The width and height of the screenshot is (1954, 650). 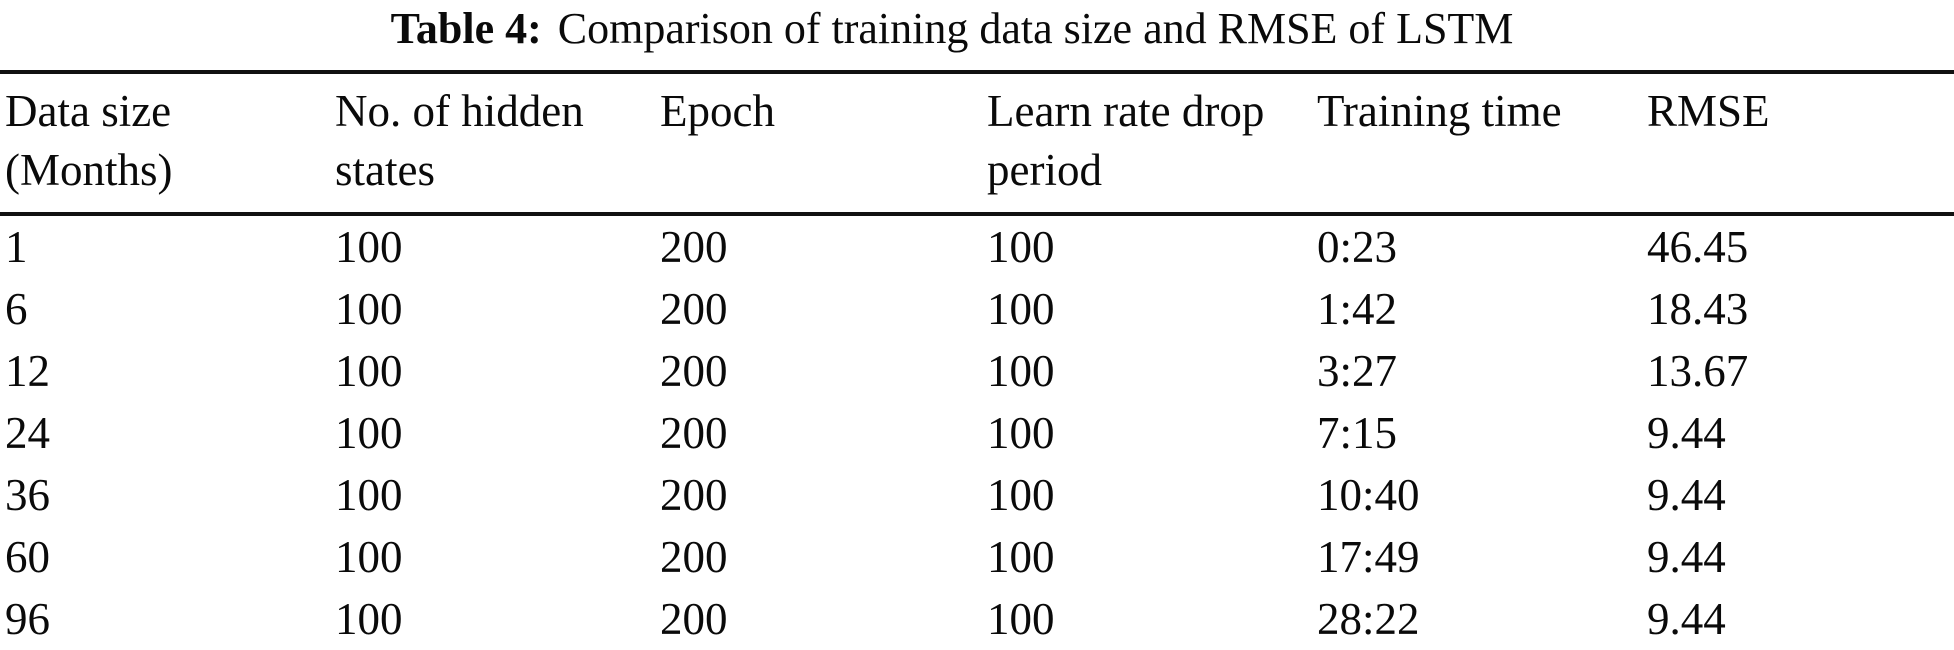 I want to click on table-row: 36 100 200 100 10:40 9.44, so click(x=977, y=495).